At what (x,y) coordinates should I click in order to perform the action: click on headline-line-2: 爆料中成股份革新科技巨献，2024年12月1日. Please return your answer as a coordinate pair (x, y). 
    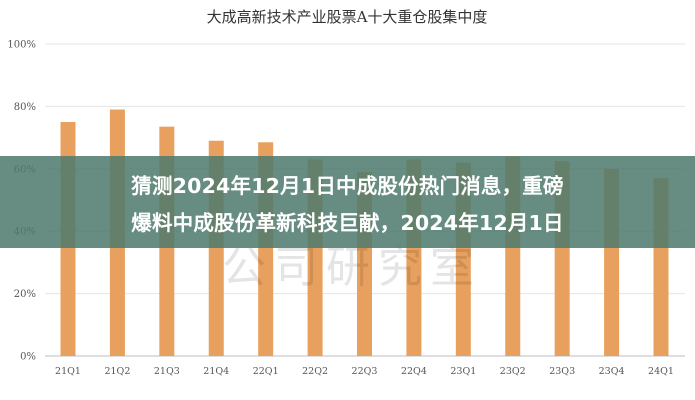
    Looking at the image, I should click on (347, 223).